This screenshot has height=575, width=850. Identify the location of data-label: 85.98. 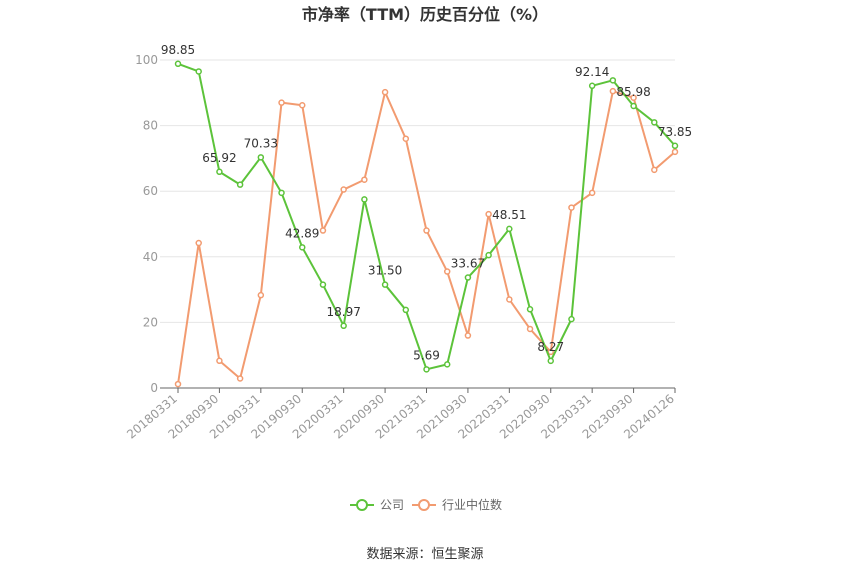
(633, 92).